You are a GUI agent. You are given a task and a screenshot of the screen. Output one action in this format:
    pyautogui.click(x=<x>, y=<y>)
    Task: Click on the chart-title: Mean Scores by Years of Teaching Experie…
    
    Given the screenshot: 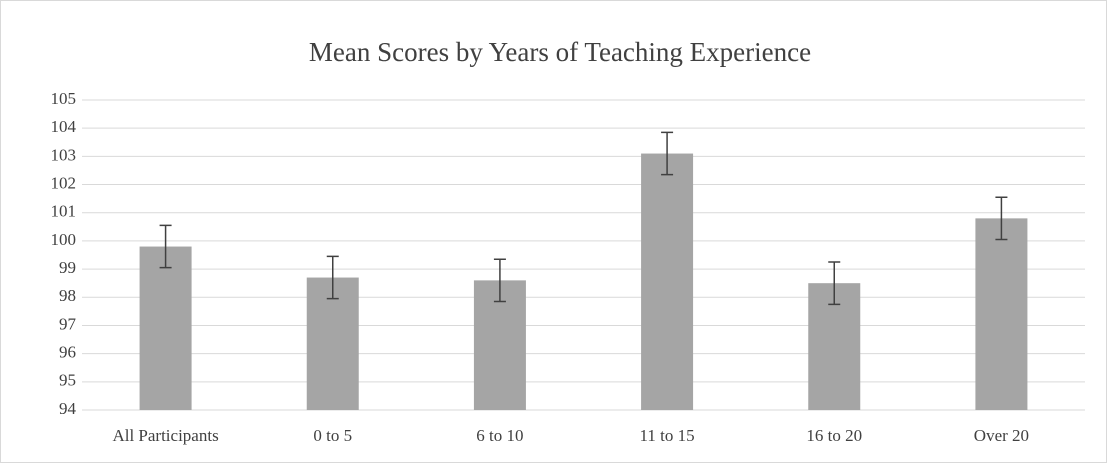 What is the action you would take?
    pyautogui.click(x=560, y=52)
    